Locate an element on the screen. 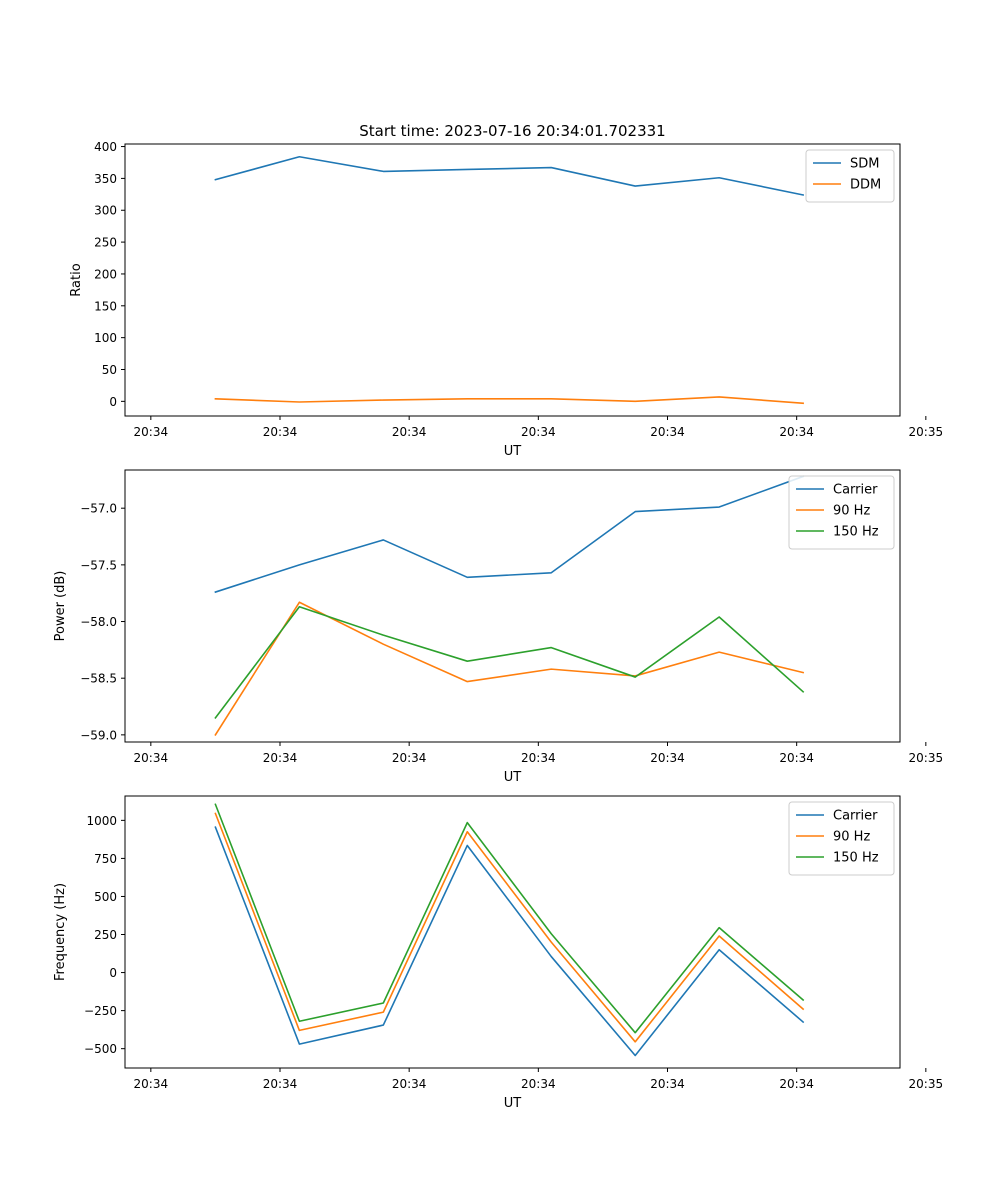  frequency-y-tick-label: 1000 is located at coordinates (101, 821).